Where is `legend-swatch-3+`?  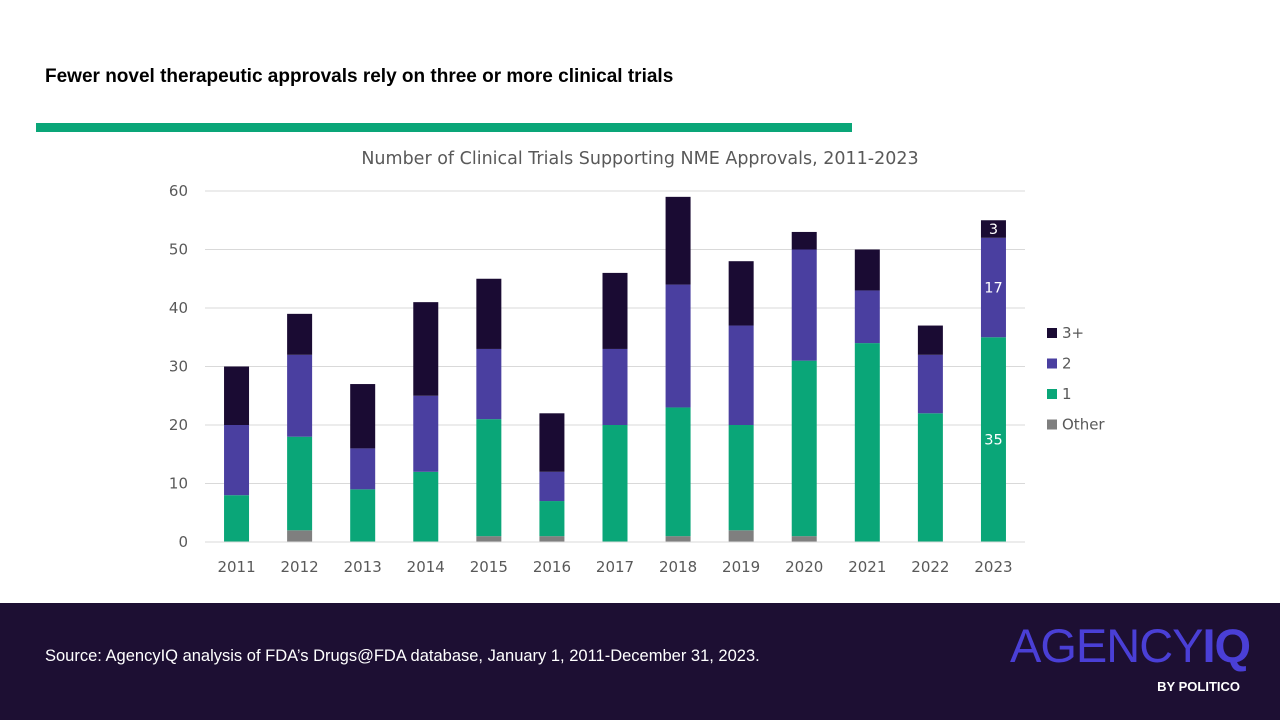
legend-swatch-3+ is located at coordinates (1052, 333).